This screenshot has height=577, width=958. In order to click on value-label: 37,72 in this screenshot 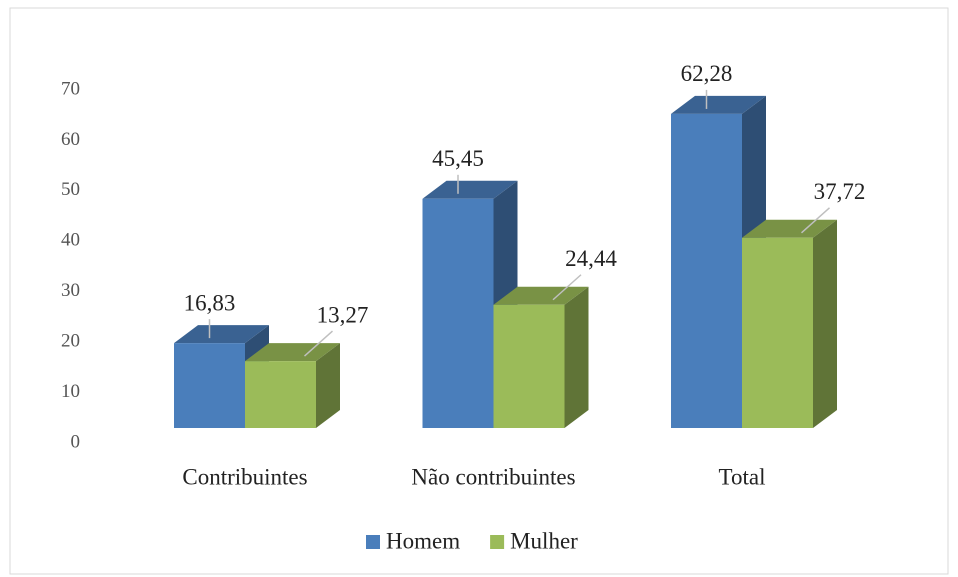, I will do `click(840, 191)`.